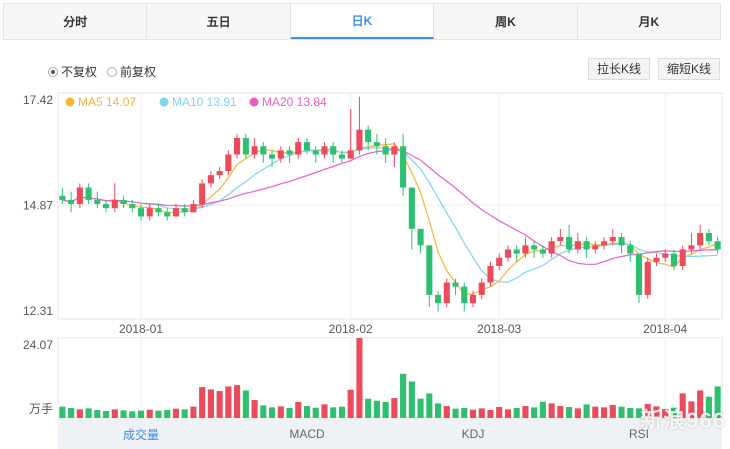 This screenshot has width=730, height=449. I want to click on date-tick-label: 2018-03, so click(499, 329).